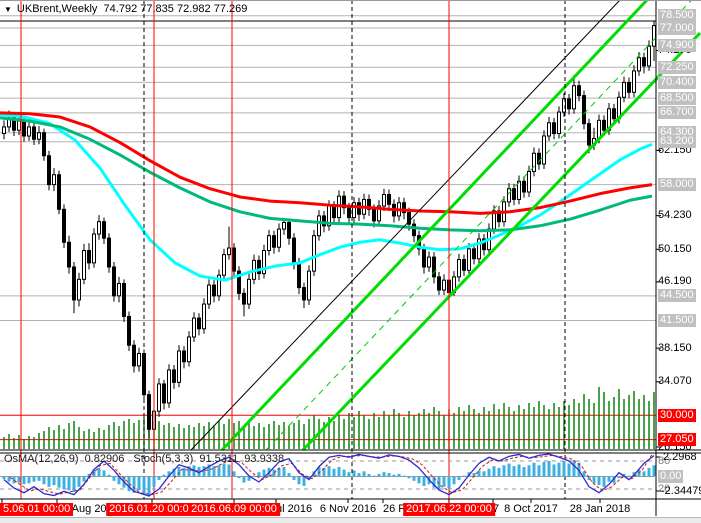  I want to click on price-label: 0.00, so click(671, 476).